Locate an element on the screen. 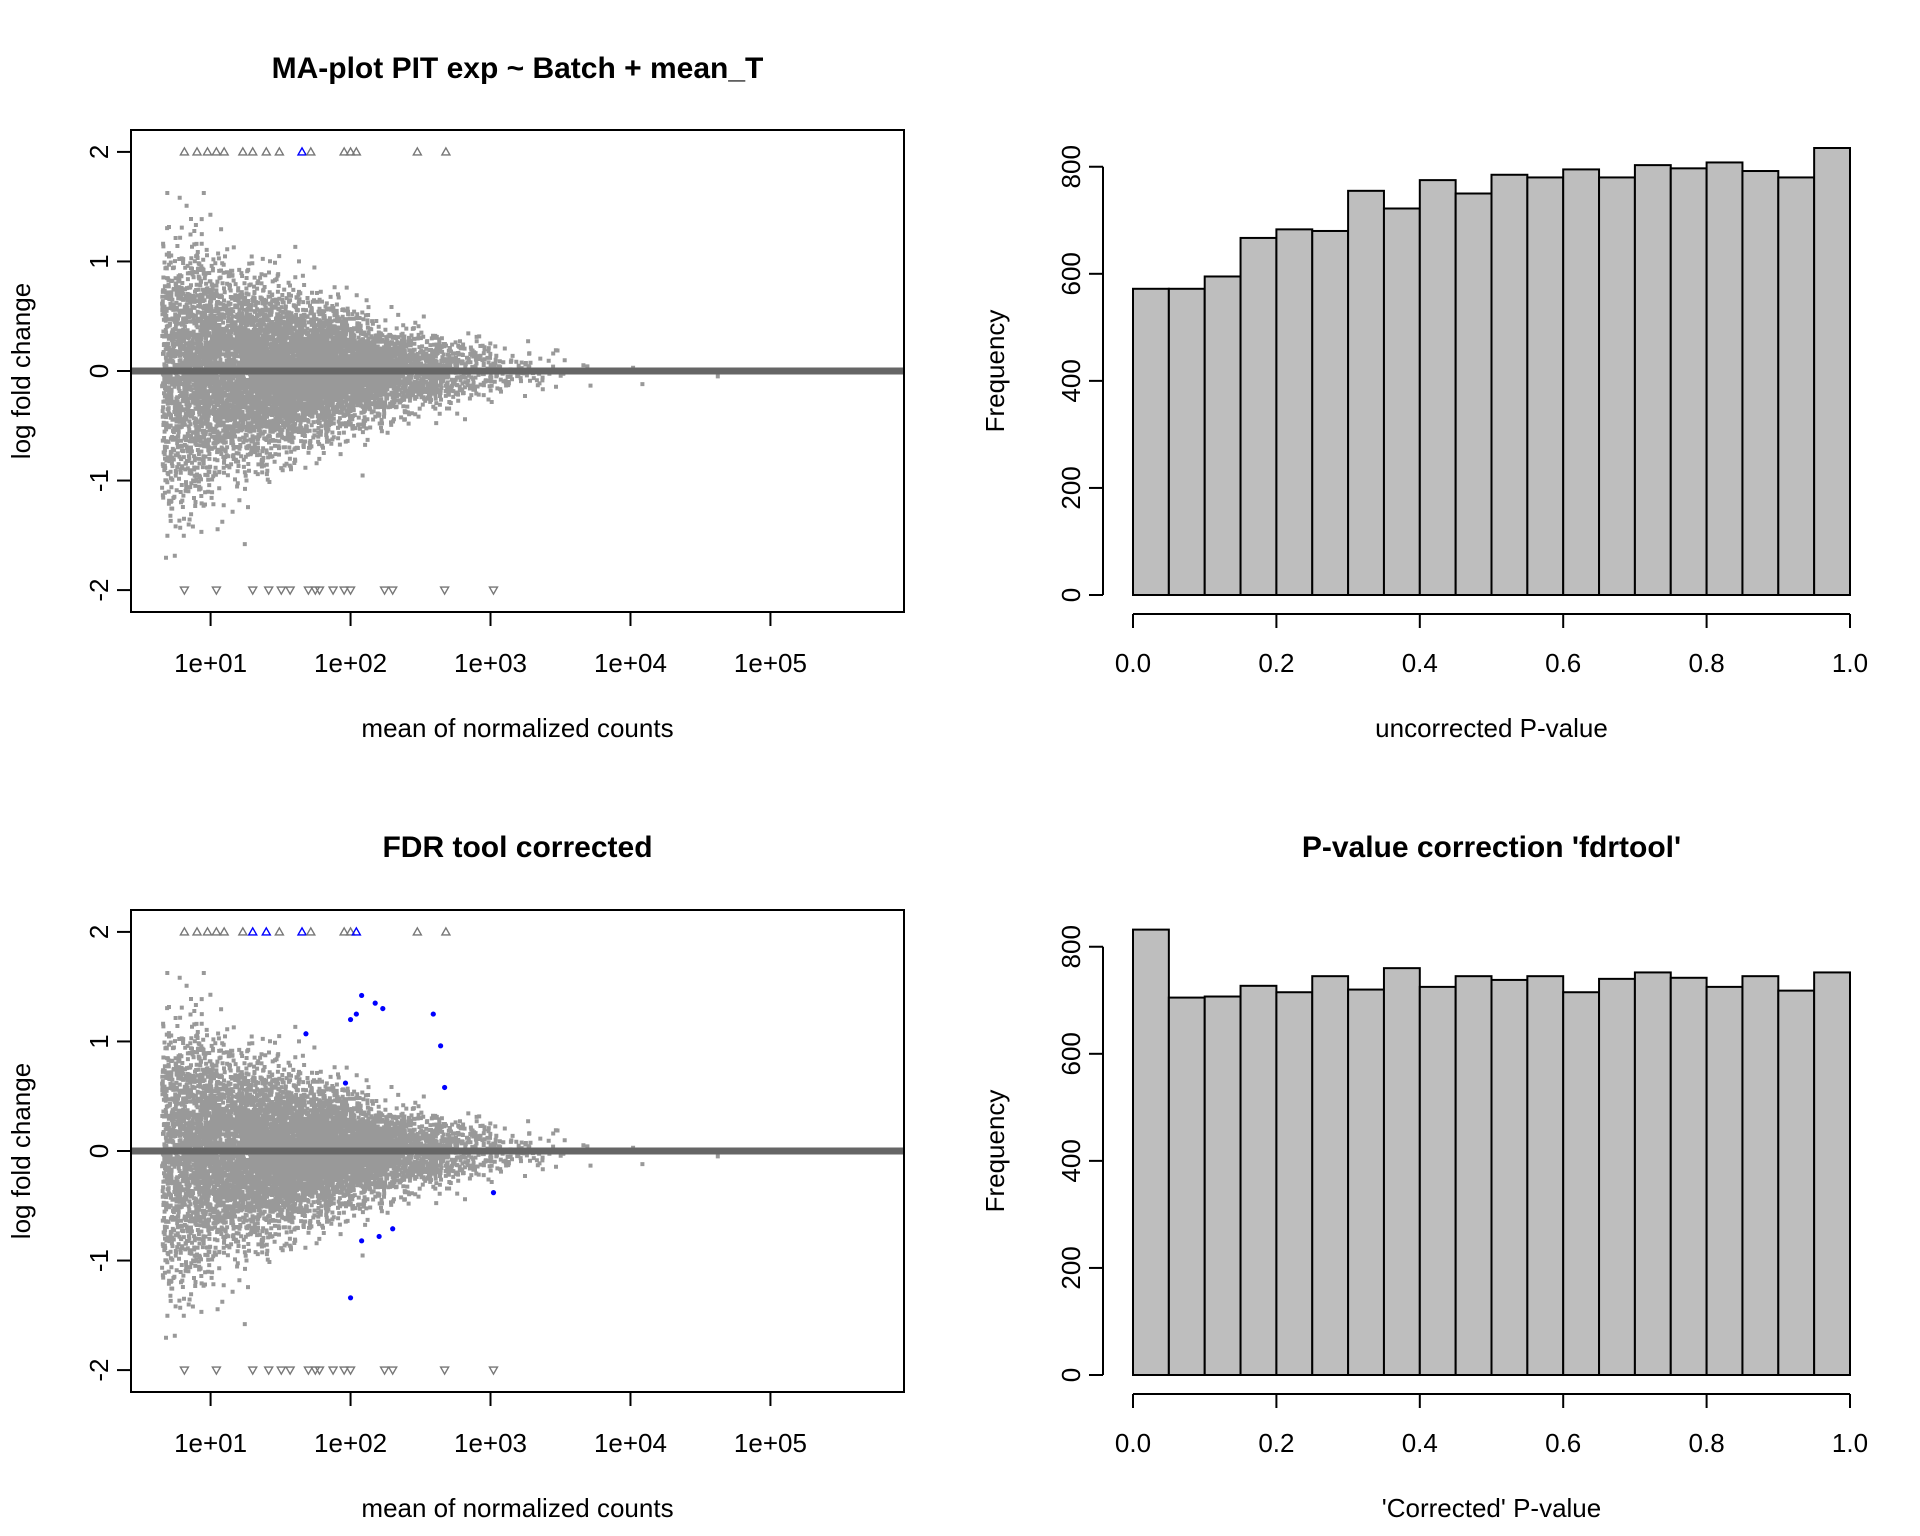  y-tick-label: 2 is located at coordinates (99, 152).